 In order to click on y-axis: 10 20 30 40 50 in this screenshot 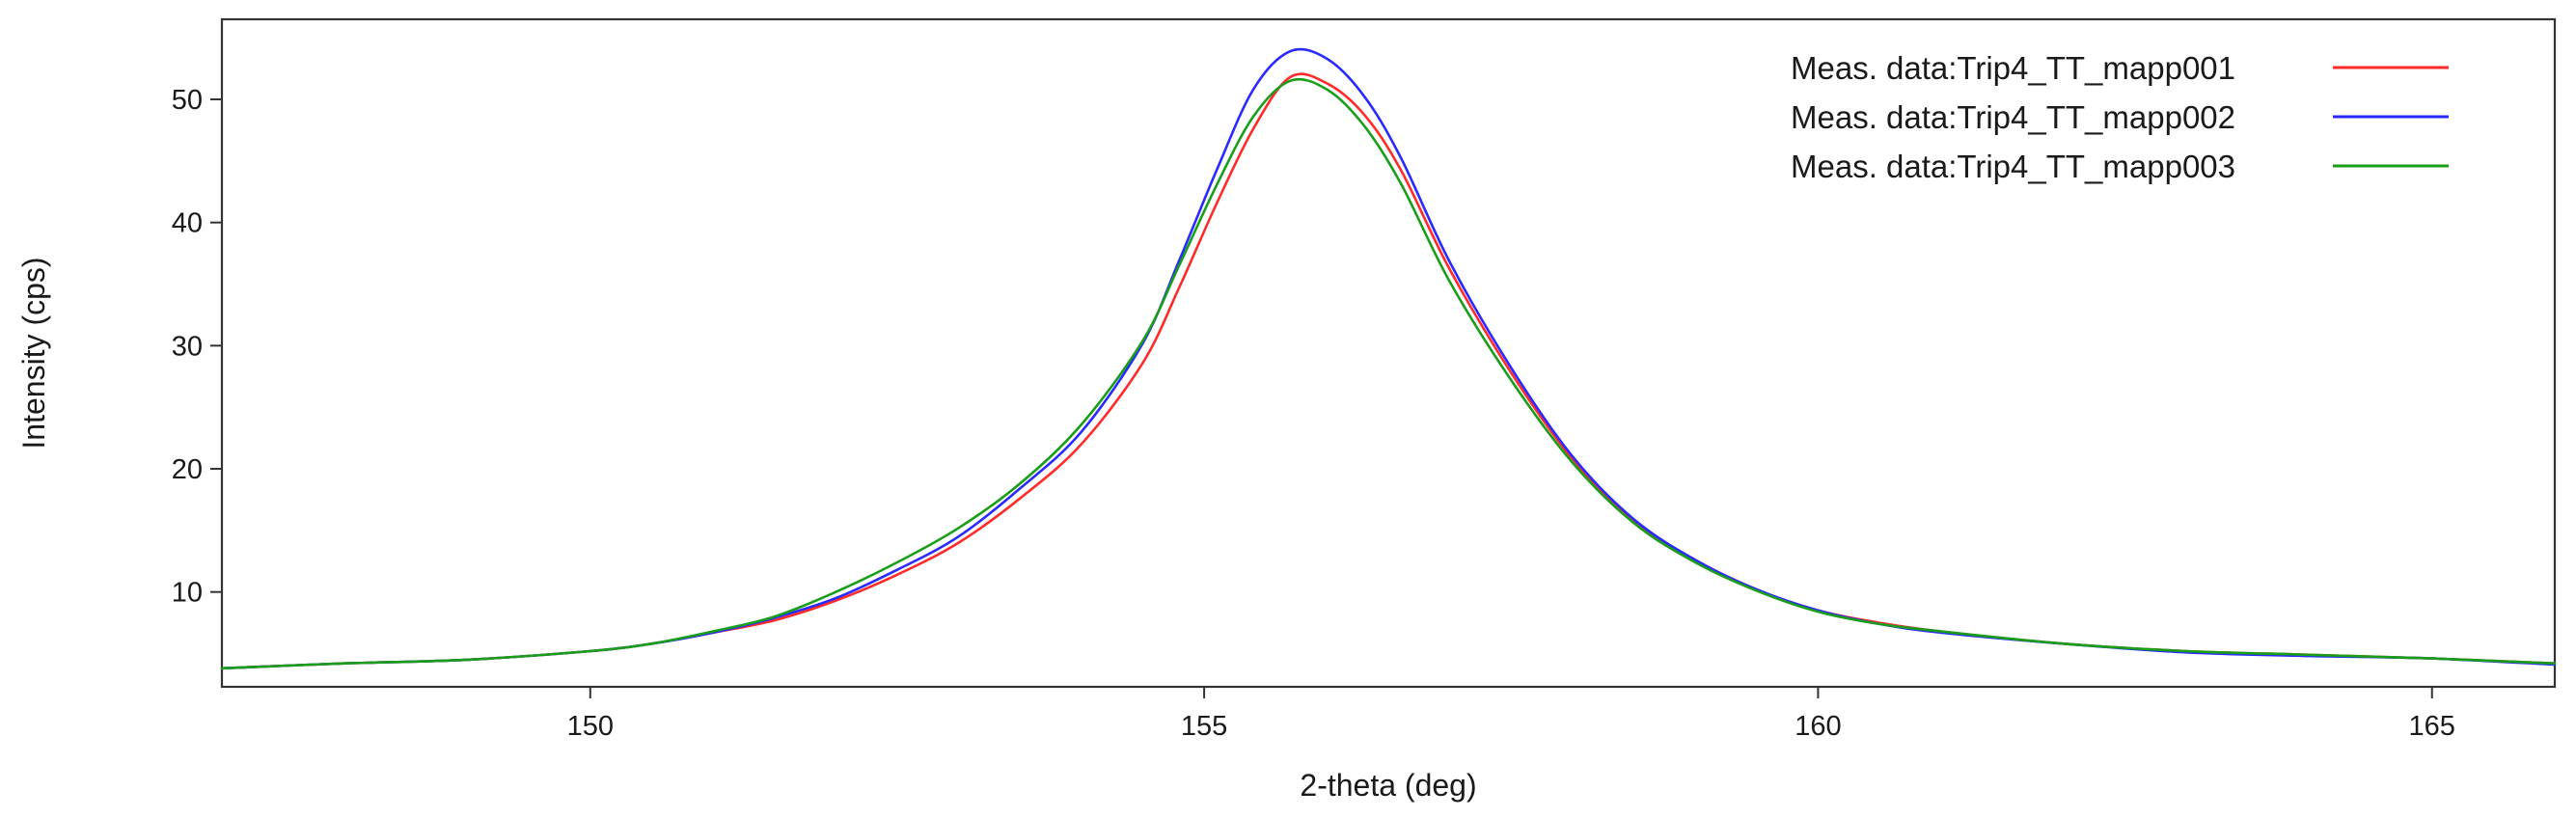, I will do `click(197, 347)`.